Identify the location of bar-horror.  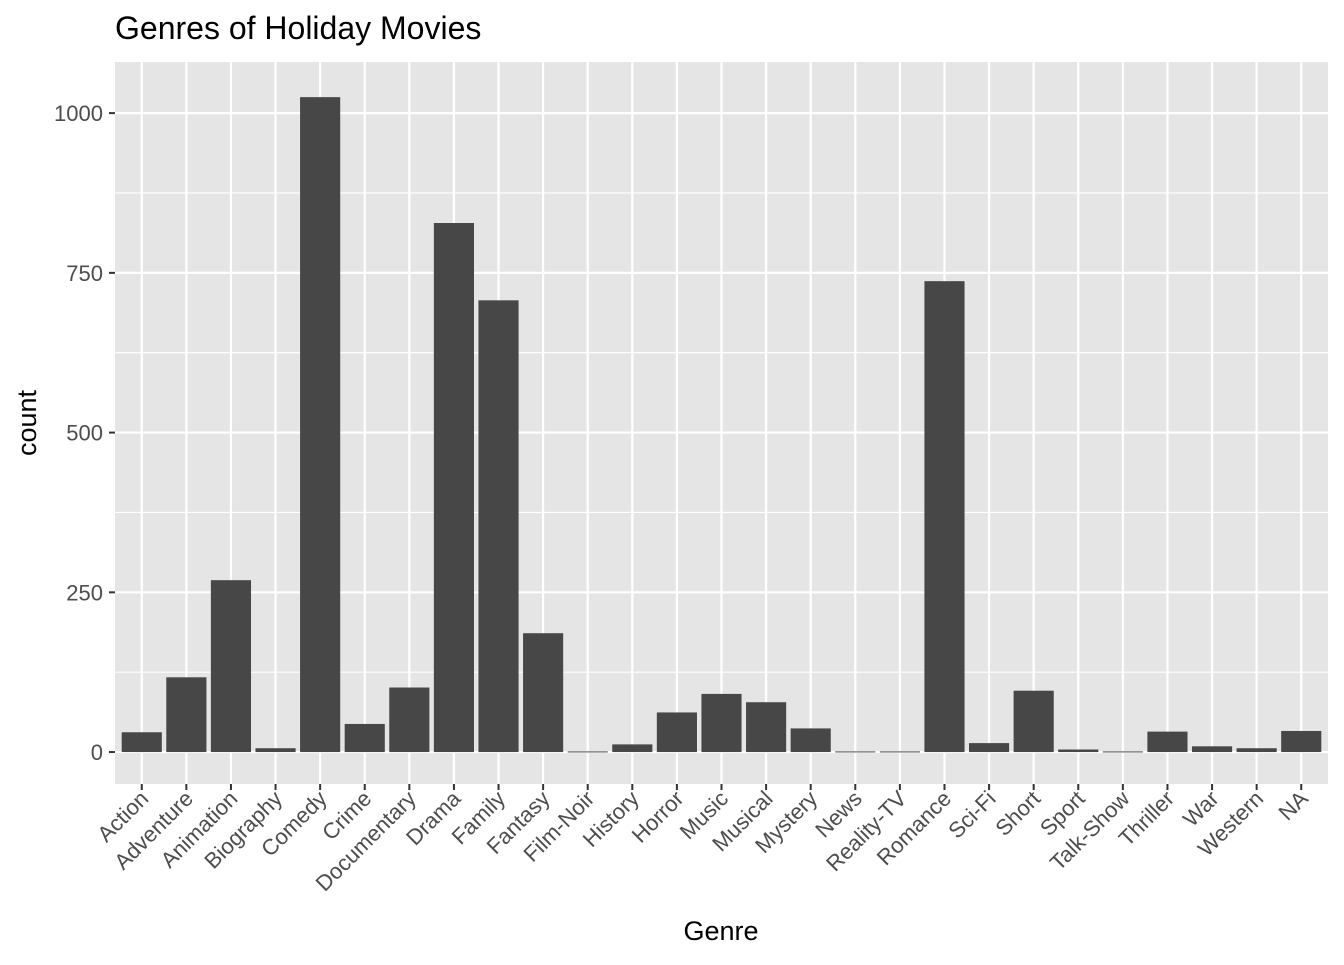
(676, 732).